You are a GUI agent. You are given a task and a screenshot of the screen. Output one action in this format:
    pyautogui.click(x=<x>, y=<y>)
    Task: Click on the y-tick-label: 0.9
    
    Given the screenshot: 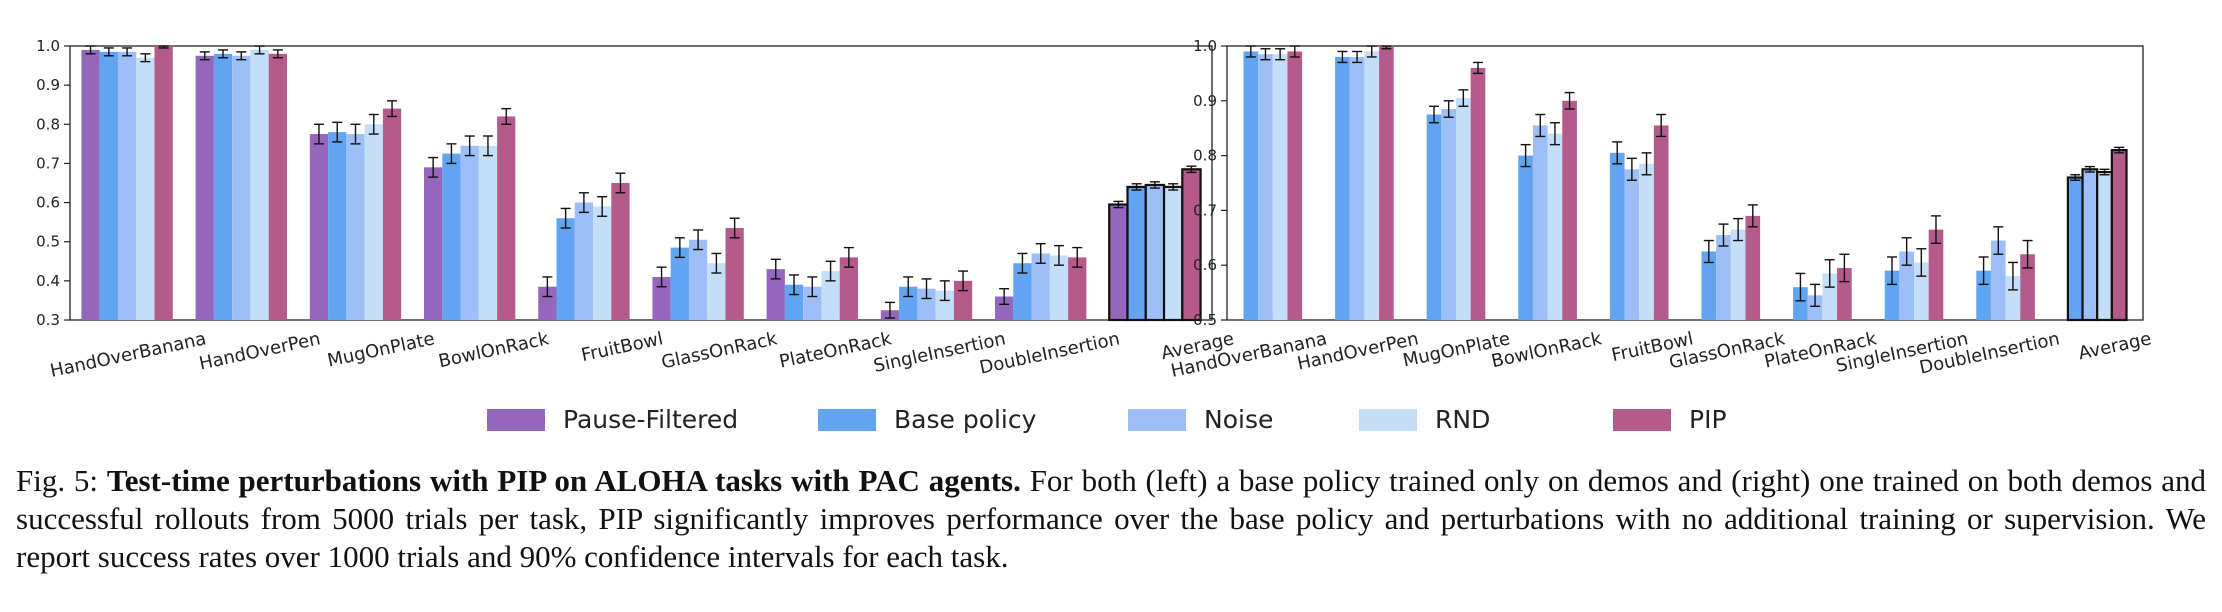 What is the action you would take?
    pyautogui.click(x=48, y=85)
    